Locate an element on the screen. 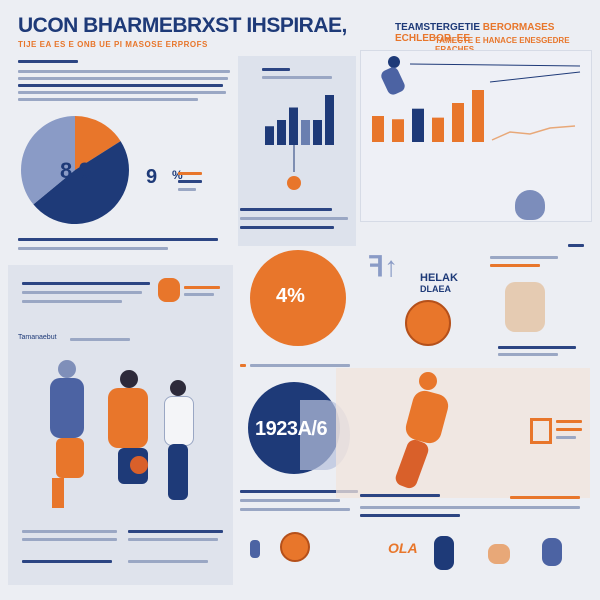  mid-label-line2: DLAEA is located at coordinates (435, 289).